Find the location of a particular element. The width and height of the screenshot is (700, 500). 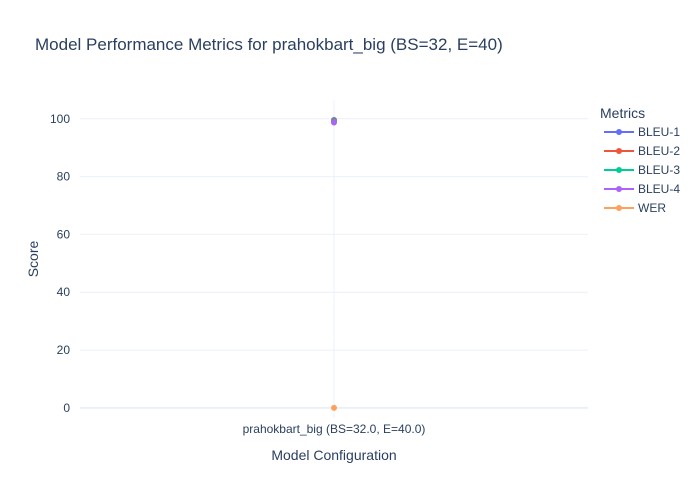

legend-item-bleu-1: BLEU-1 is located at coordinates (642, 132).